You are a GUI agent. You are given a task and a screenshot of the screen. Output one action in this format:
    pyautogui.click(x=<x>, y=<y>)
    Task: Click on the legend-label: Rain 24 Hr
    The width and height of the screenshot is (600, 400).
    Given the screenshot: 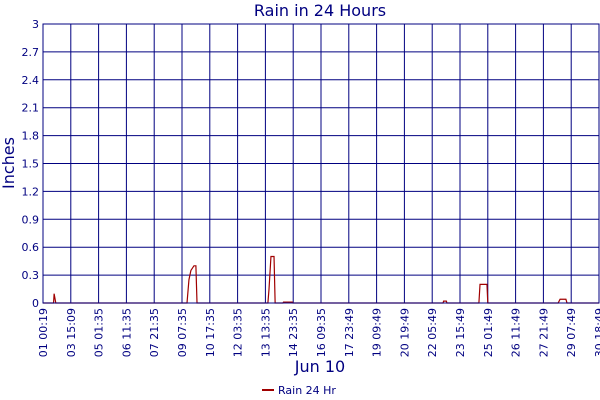 What is the action you would take?
    pyautogui.click(x=307, y=390)
    